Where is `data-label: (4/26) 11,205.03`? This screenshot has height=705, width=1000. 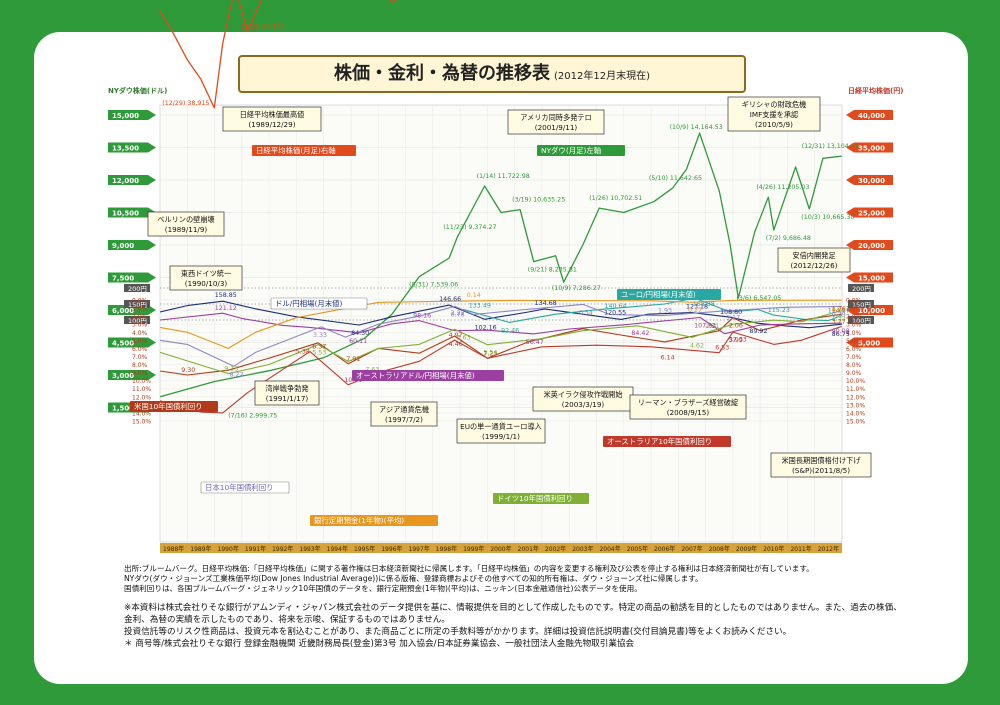
data-label: (4/26) 11,205.03 is located at coordinates (782, 187).